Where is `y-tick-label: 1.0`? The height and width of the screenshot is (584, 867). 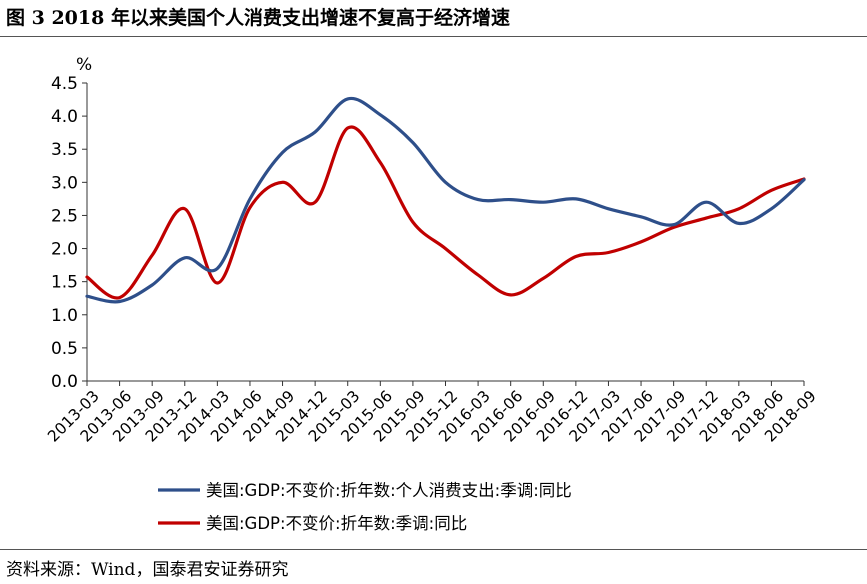
y-tick-label: 1.0 is located at coordinates (64, 316).